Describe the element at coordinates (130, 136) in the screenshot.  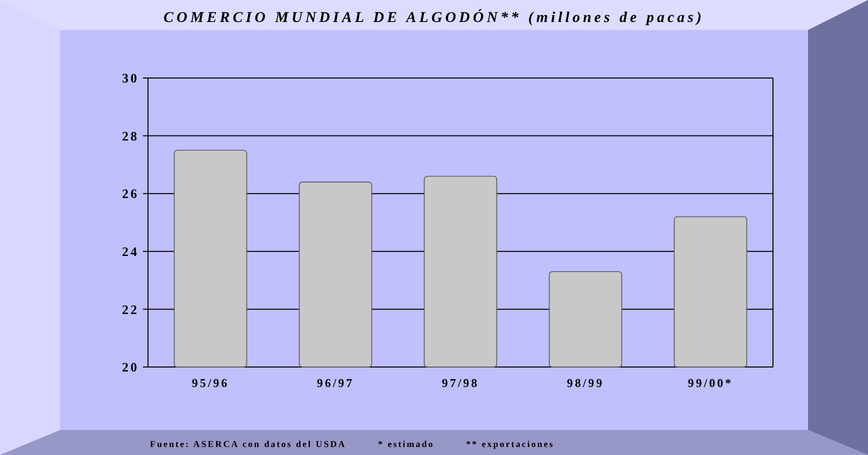
I see `y-tick-label: 28` at that location.